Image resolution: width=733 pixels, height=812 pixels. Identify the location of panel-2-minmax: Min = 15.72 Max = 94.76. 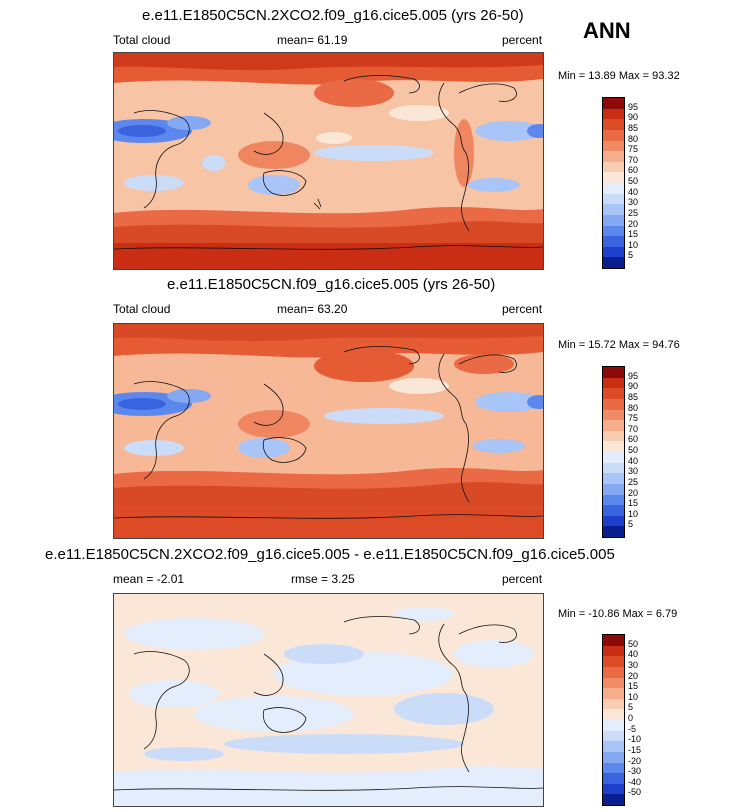
(619, 345).